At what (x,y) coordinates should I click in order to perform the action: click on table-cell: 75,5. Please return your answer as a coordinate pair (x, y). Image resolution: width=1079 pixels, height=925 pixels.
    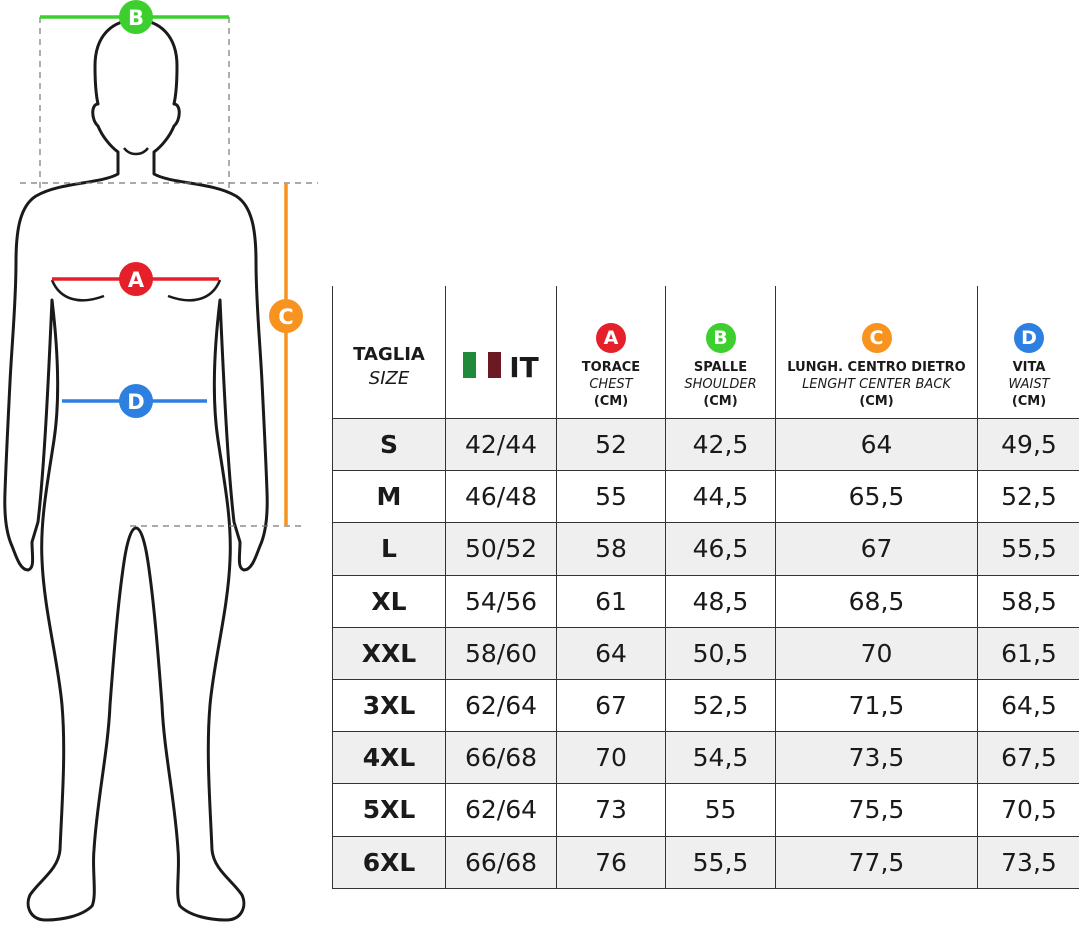
    Looking at the image, I should click on (876, 810).